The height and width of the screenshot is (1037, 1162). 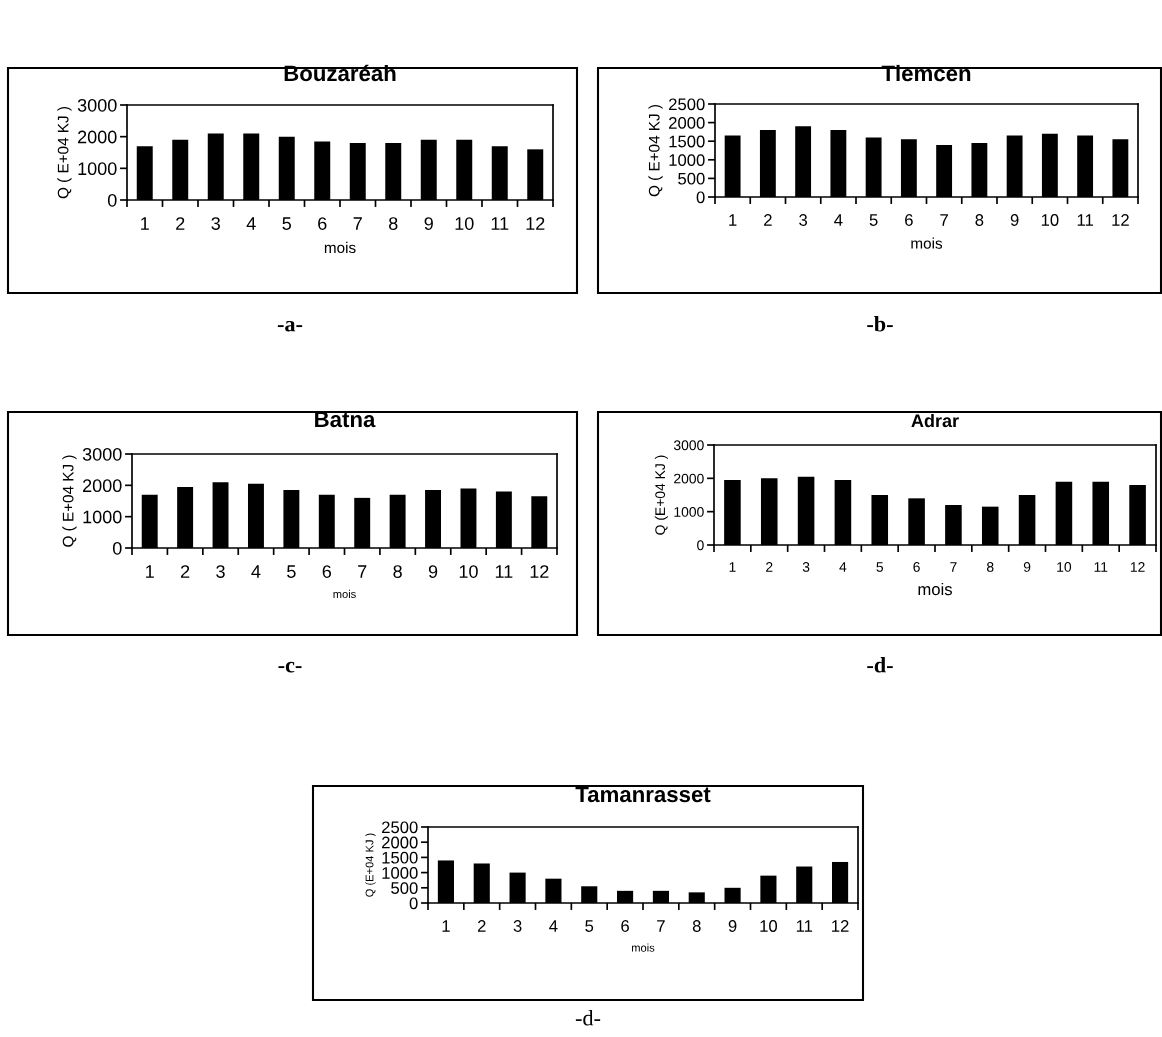 What do you see at coordinates (880, 323) in the screenshot?
I see `text: -b-` at bounding box center [880, 323].